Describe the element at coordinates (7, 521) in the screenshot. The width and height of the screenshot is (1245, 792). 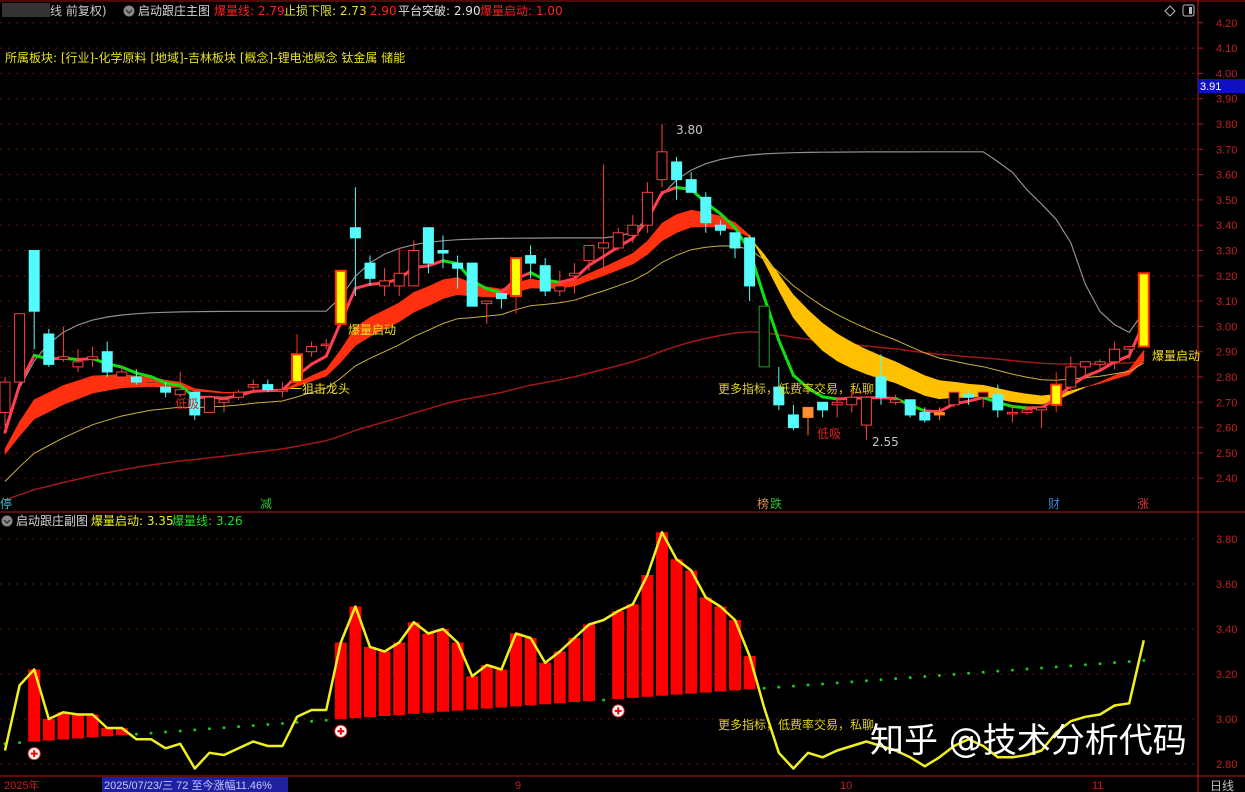
I see `sub-indicator-toggle-icon` at that location.